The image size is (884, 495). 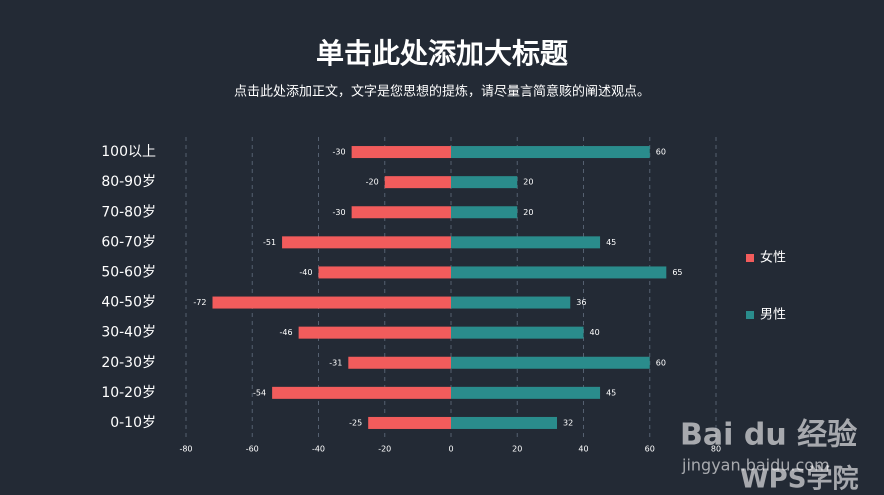 I want to click on y-tick-label: 80-90岁, so click(x=128, y=182).